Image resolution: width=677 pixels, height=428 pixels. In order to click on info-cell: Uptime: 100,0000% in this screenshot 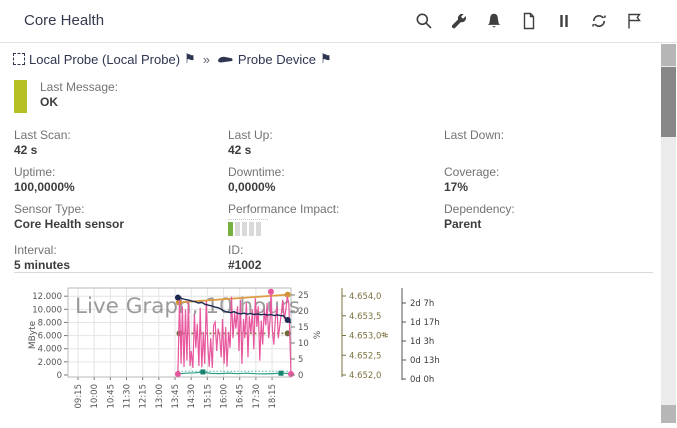, I will do `click(121, 180)`.